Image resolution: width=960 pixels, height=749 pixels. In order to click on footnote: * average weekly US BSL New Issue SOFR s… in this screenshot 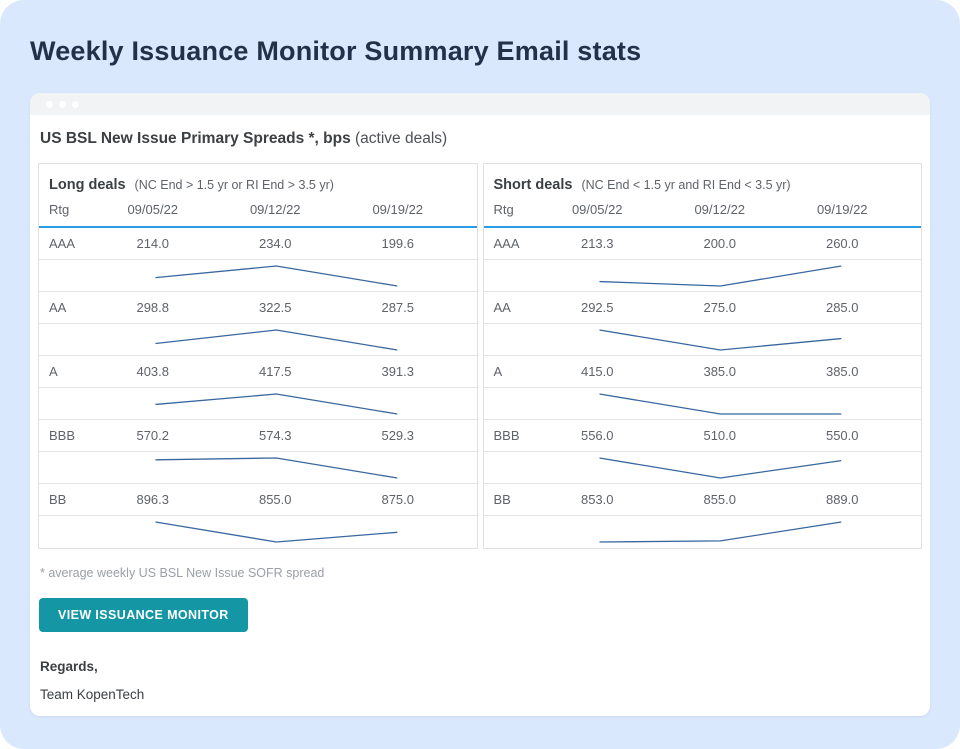, I will do `click(182, 573)`.